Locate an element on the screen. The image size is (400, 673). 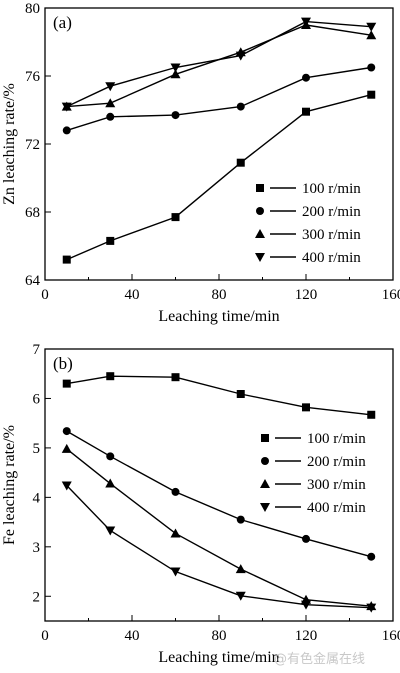
panel-b-x-tick-label: 0 is located at coordinates (45, 636).